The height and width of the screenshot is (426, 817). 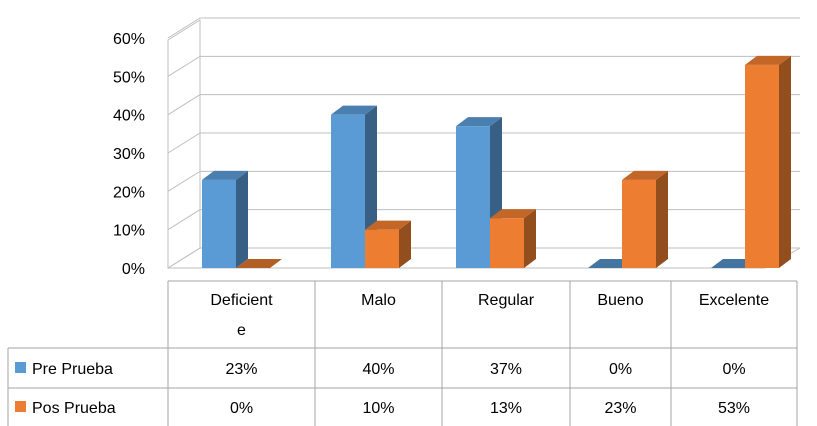 I want to click on x-category-label: Malo, so click(x=378, y=300).